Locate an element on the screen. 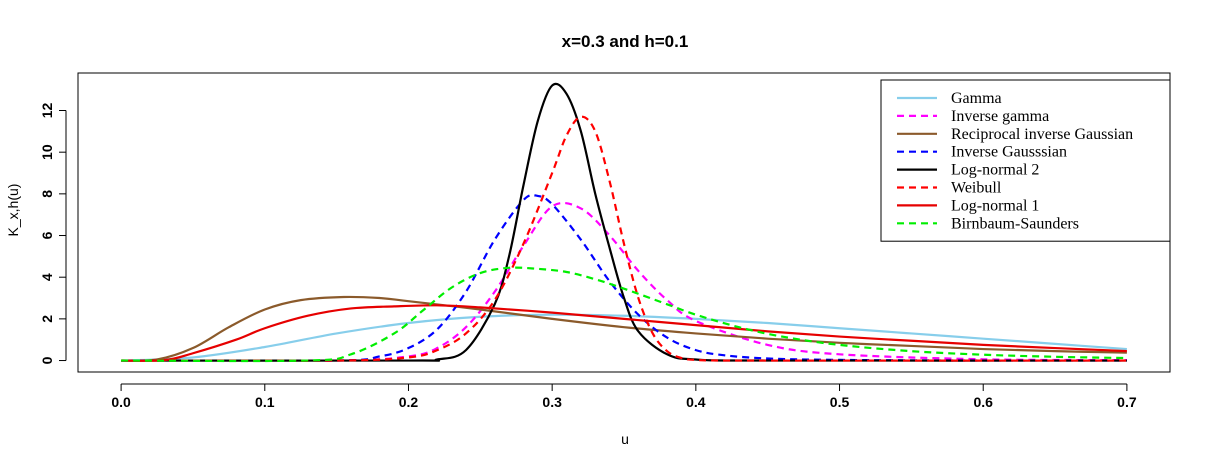 This screenshot has width=1211, height=469. legend-label: Inverse Gausssian is located at coordinates (1009, 152).